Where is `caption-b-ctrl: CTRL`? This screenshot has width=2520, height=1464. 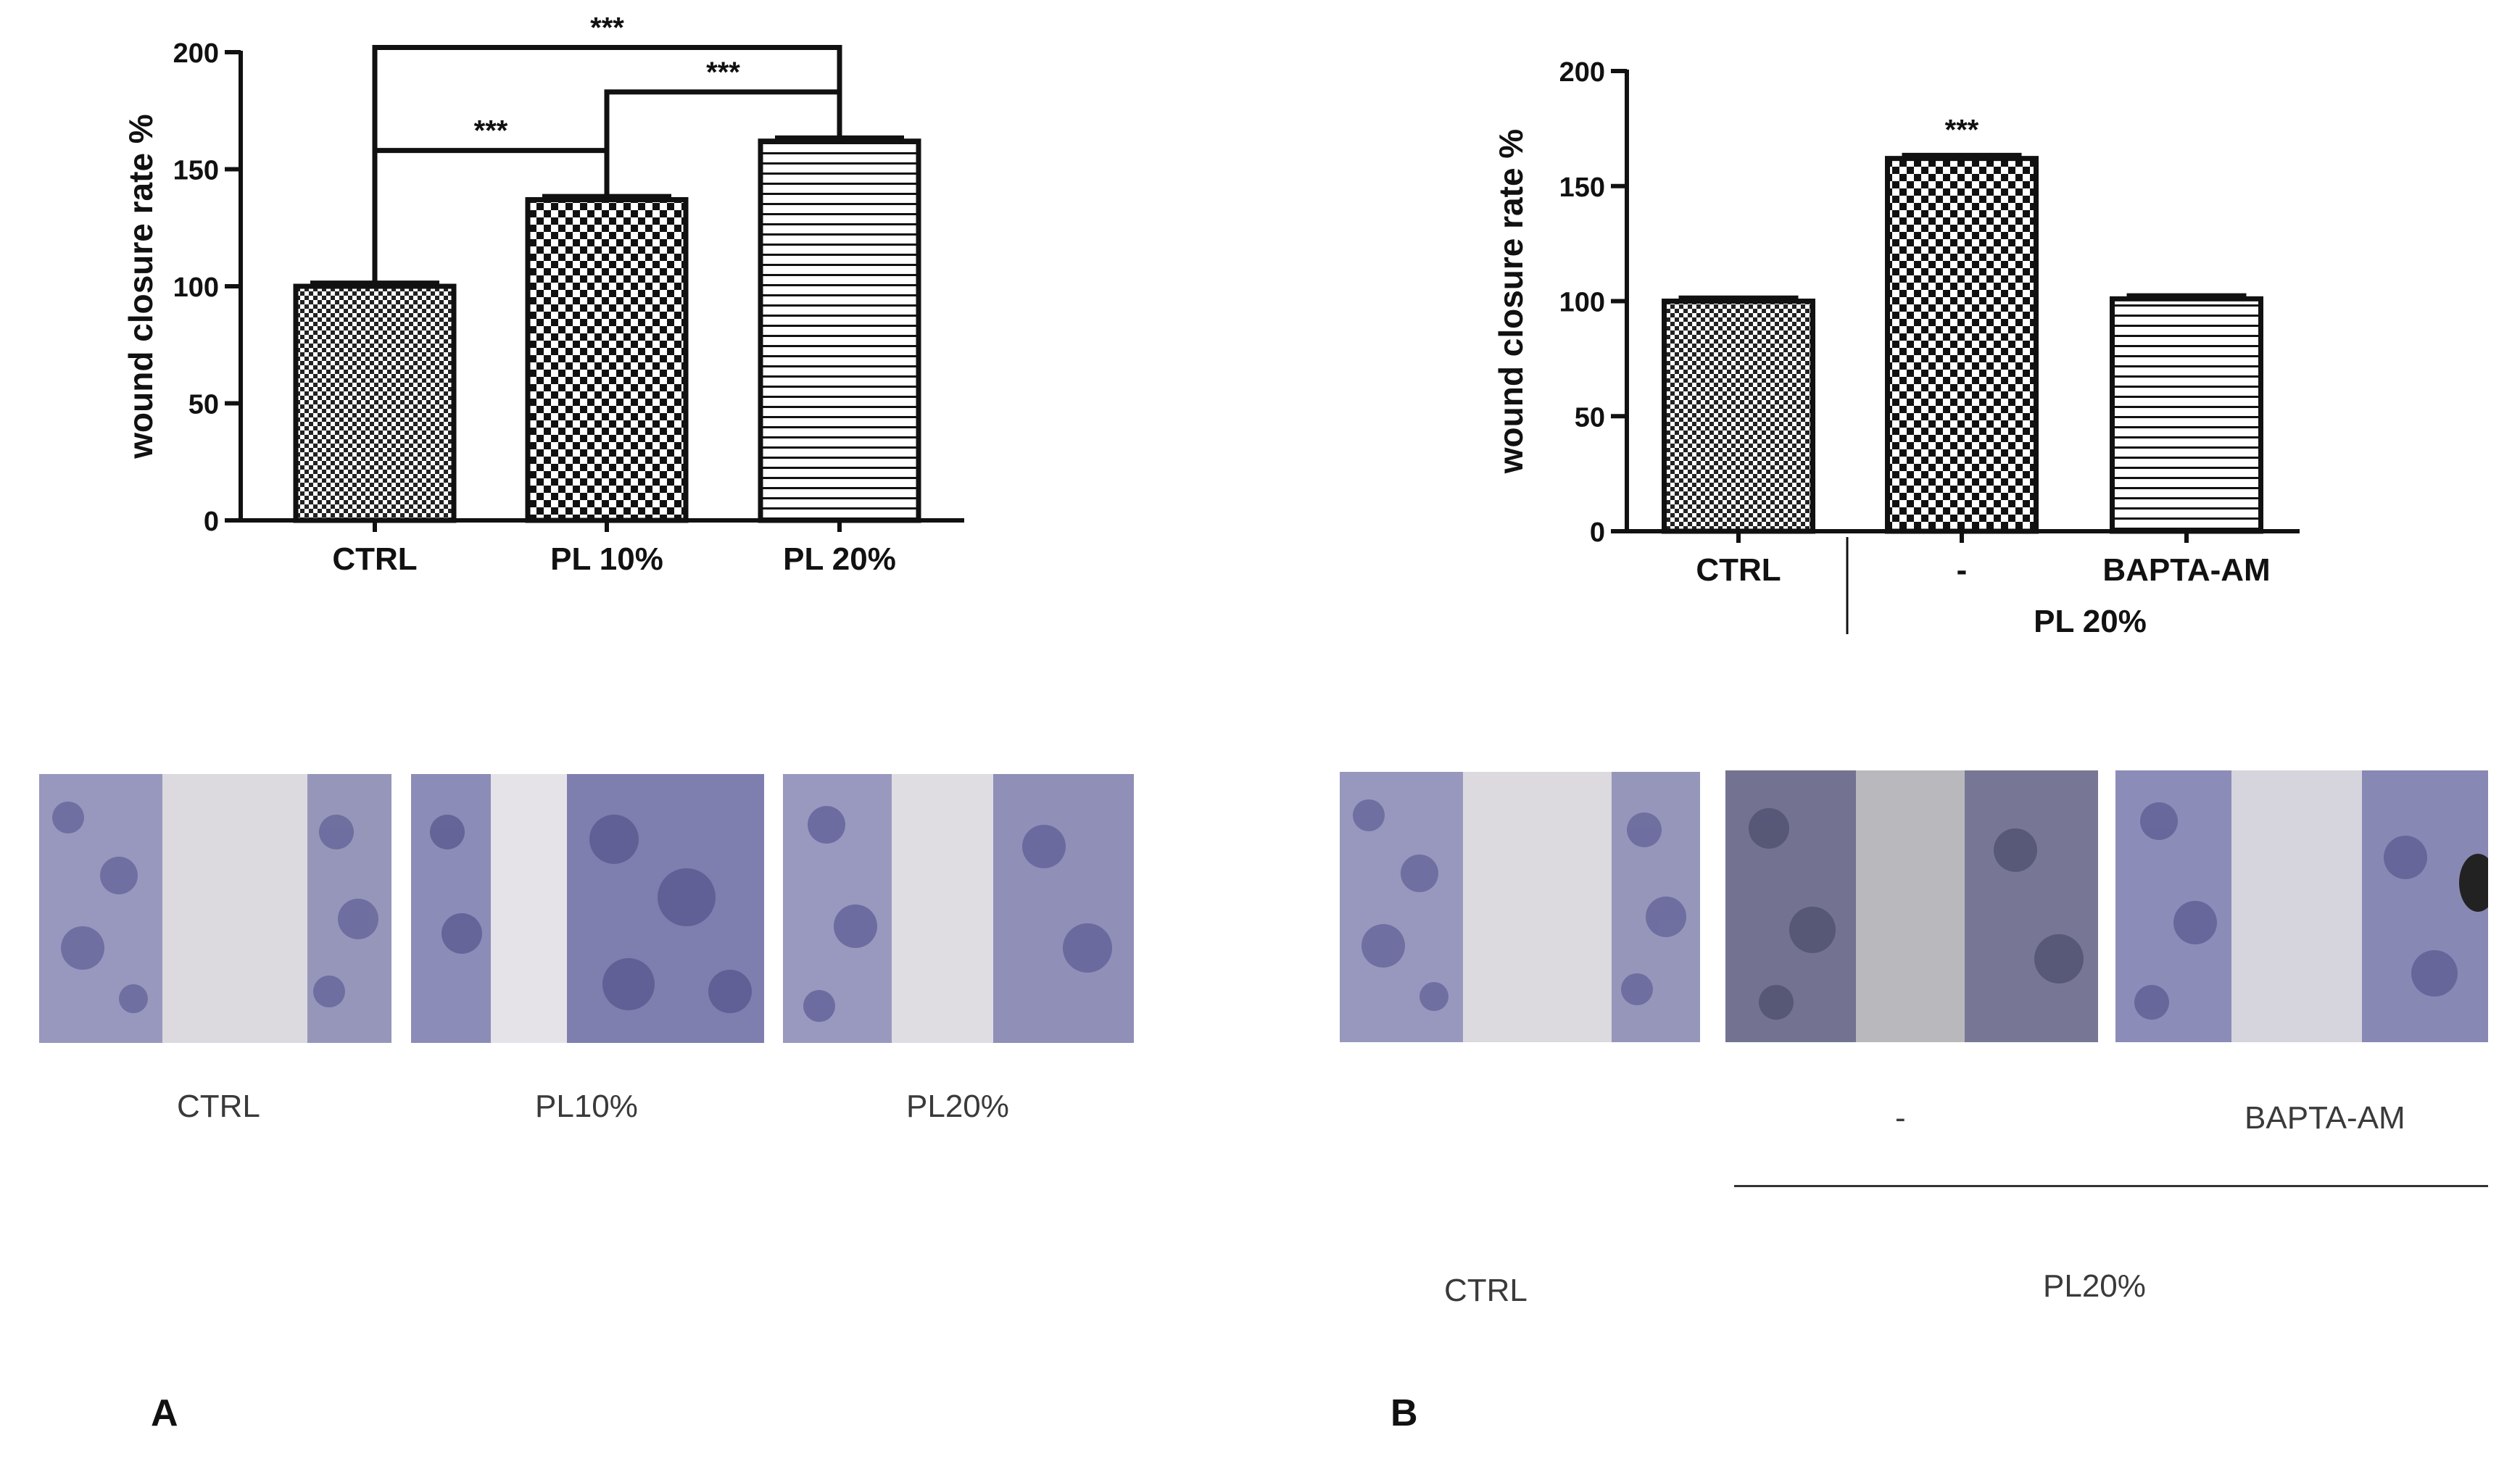 caption-b-ctrl: CTRL is located at coordinates (1486, 1290).